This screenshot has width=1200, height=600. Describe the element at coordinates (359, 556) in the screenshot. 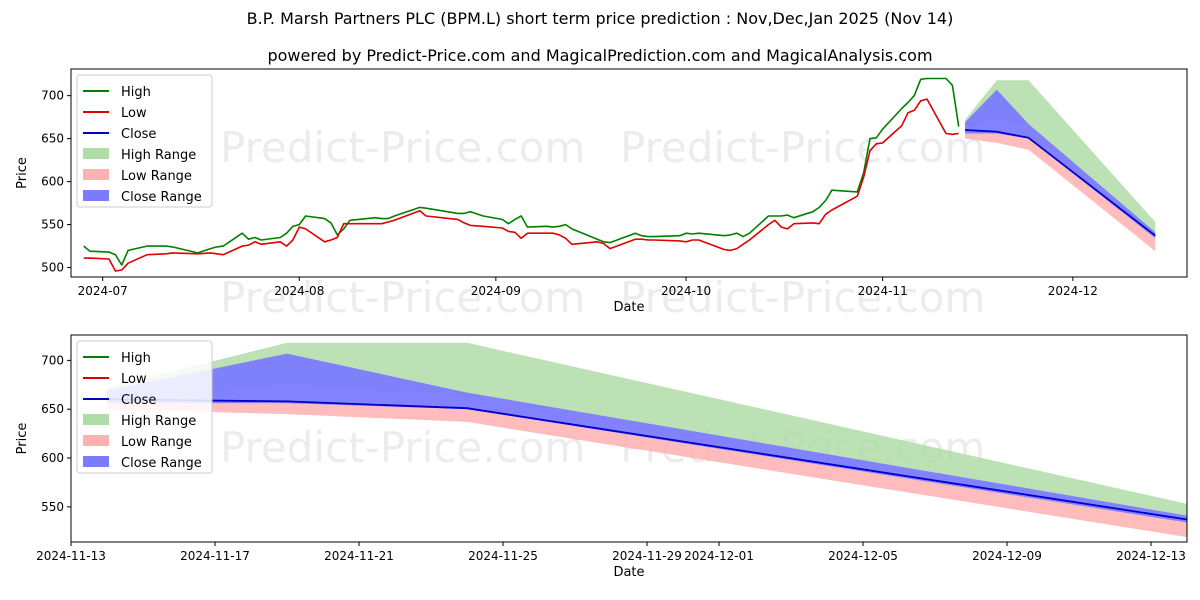

I see `x-tick-label: 2024-11-21` at that location.